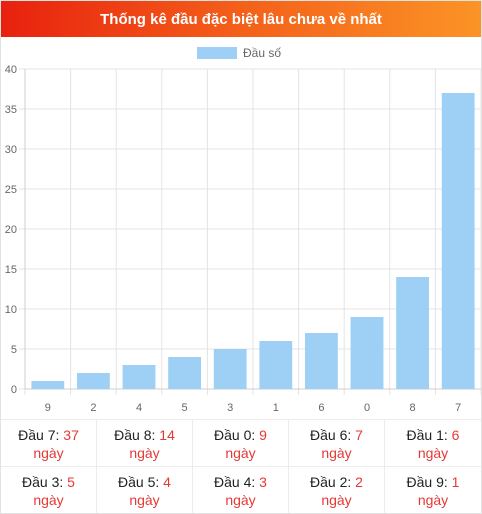 The height and width of the screenshot is (514, 482). Describe the element at coordinates (135, 435) in the screenshot. I see `stat-label: Đầu 8:` at that location.